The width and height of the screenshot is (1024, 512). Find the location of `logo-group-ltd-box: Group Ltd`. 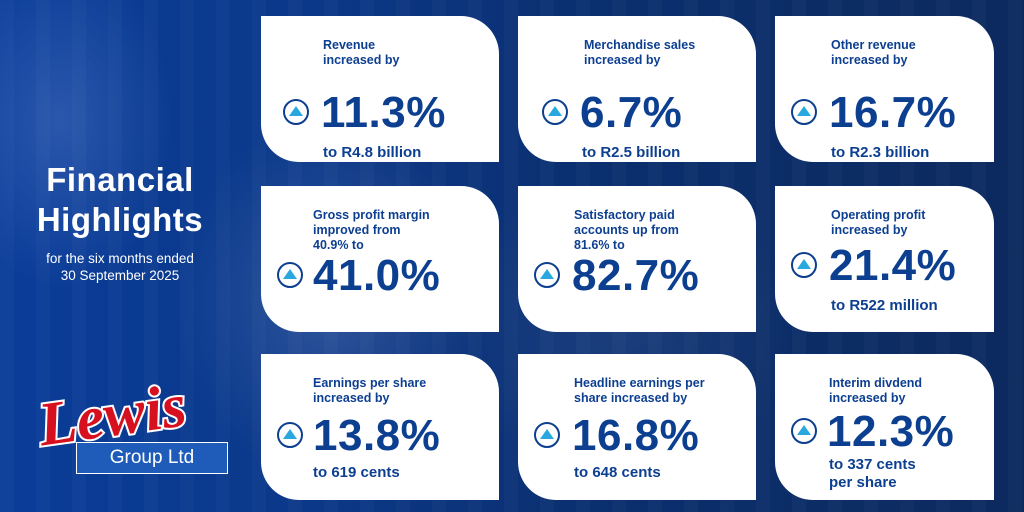

logo-group-ltd-box: Group Ltd is located at coordinates (152, 458).